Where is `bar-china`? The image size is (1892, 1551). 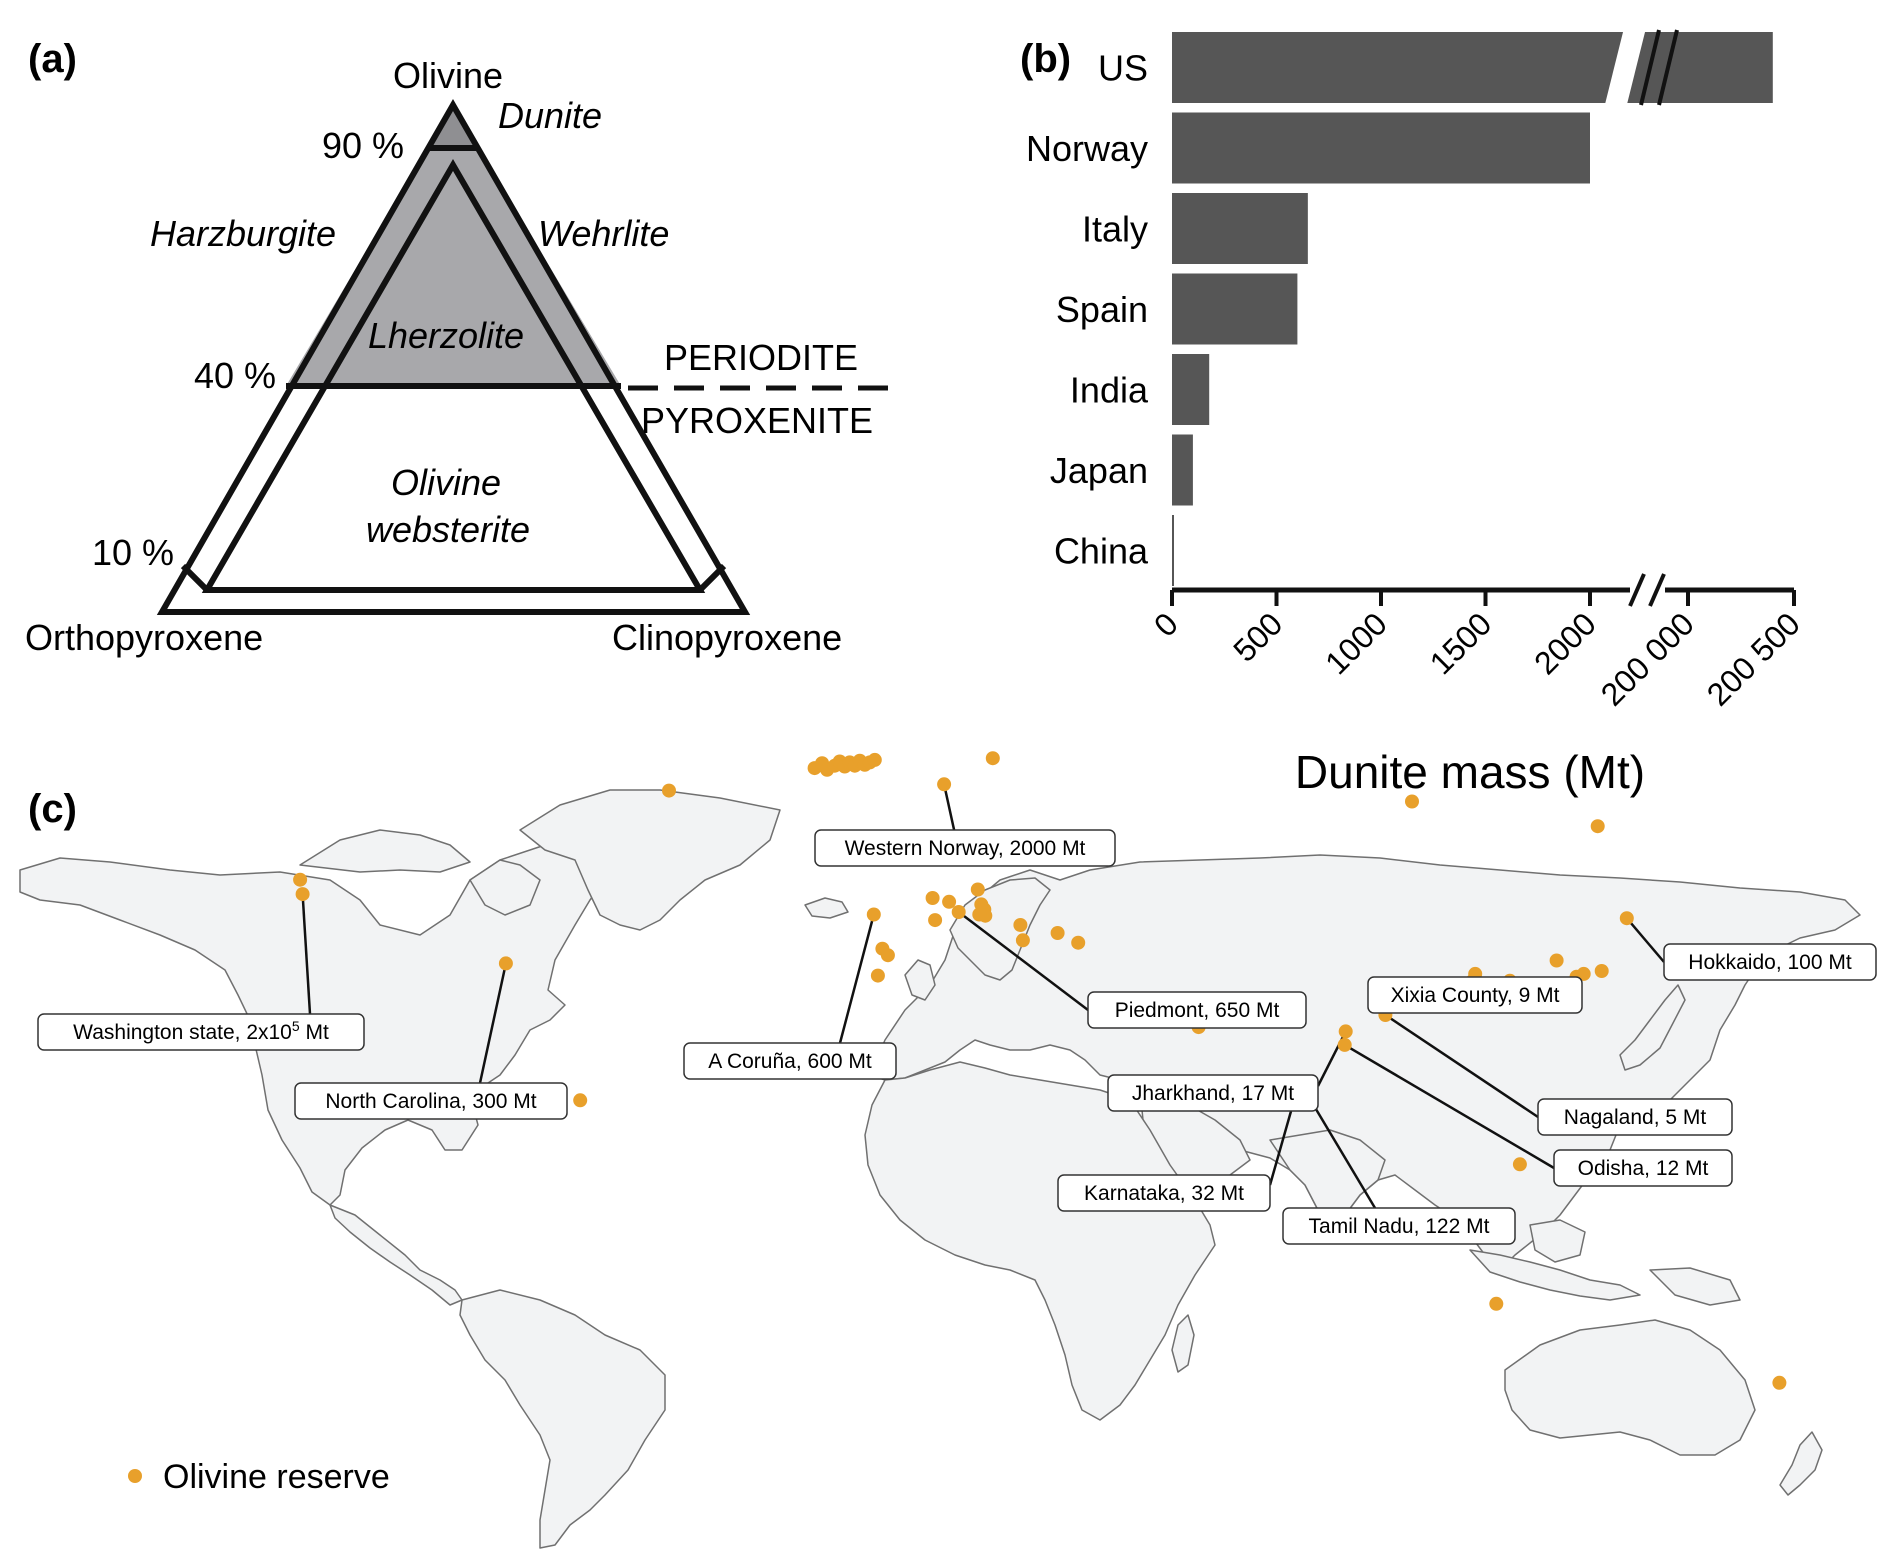
bar-china is located at coordinates (1173, 550).